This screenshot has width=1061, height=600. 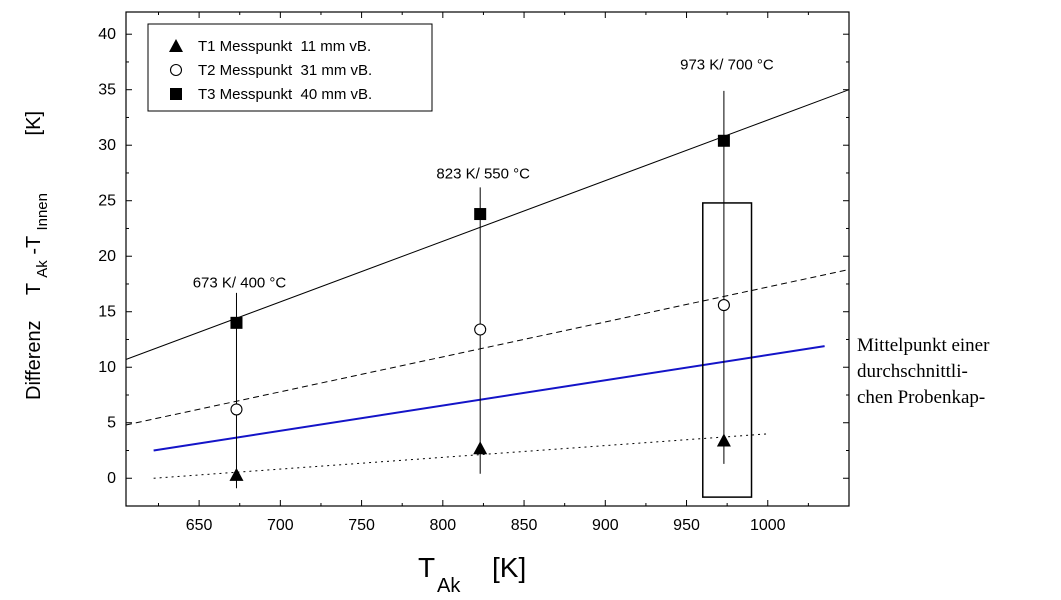 I want to click on x-tick-label: 650, so click(x=199, y=525).